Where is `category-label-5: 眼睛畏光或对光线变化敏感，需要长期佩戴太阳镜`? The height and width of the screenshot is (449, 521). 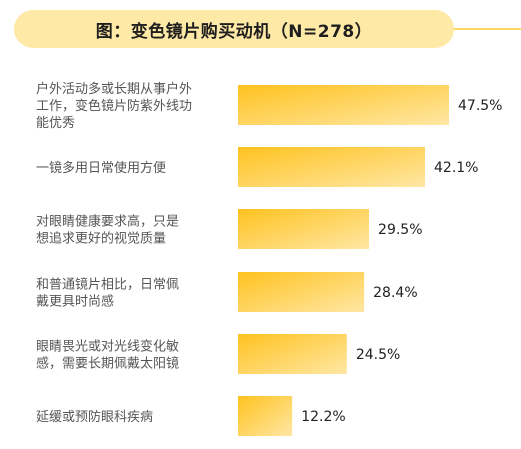
category-label-5: 眼睛畏光或对光线变化敏感，需要长期佩戴太阳镜 is located at coordinates (107, 355).